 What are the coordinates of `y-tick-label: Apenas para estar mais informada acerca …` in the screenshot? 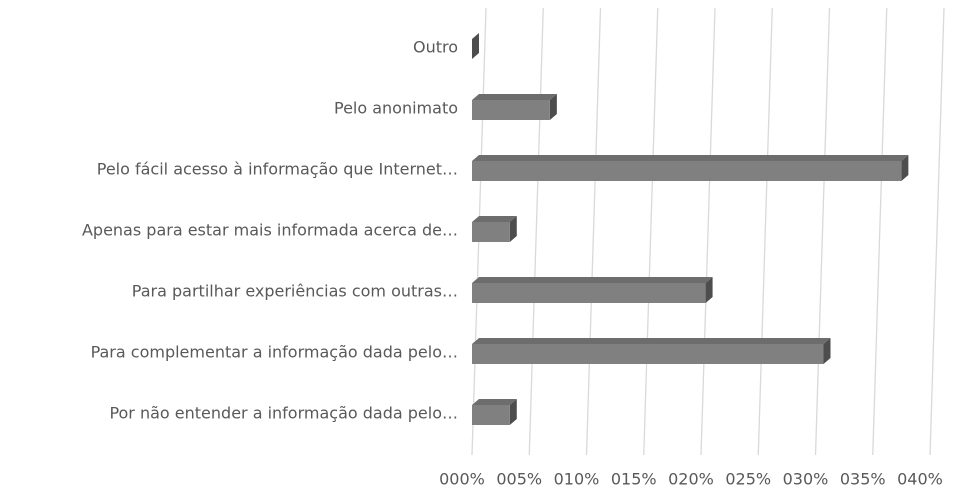 It's located at (270, 230).